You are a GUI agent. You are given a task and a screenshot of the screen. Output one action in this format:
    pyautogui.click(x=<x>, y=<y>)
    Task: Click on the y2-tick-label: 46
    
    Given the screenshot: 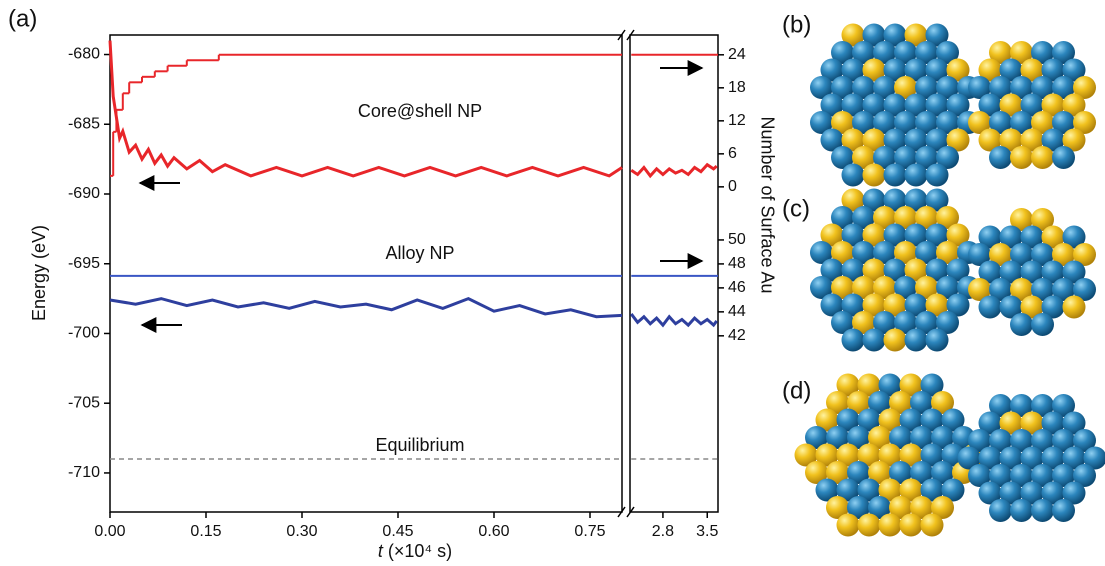 What is the action you would take?
    pyautogui.click(x=737, y=287)
    